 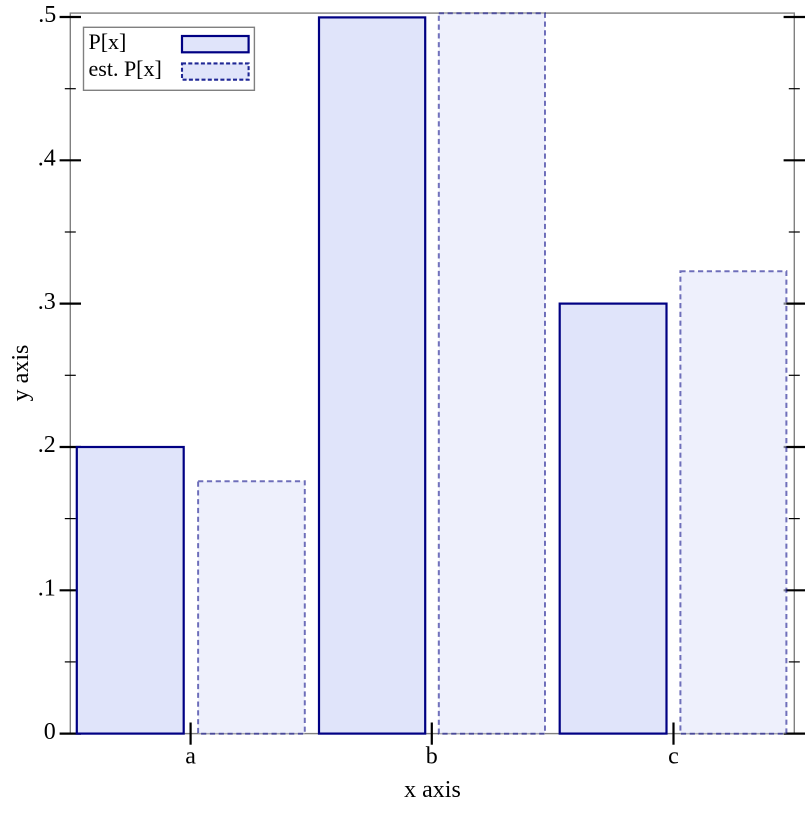 I want to click on svg-text: .4, so click(x=47, y=159).